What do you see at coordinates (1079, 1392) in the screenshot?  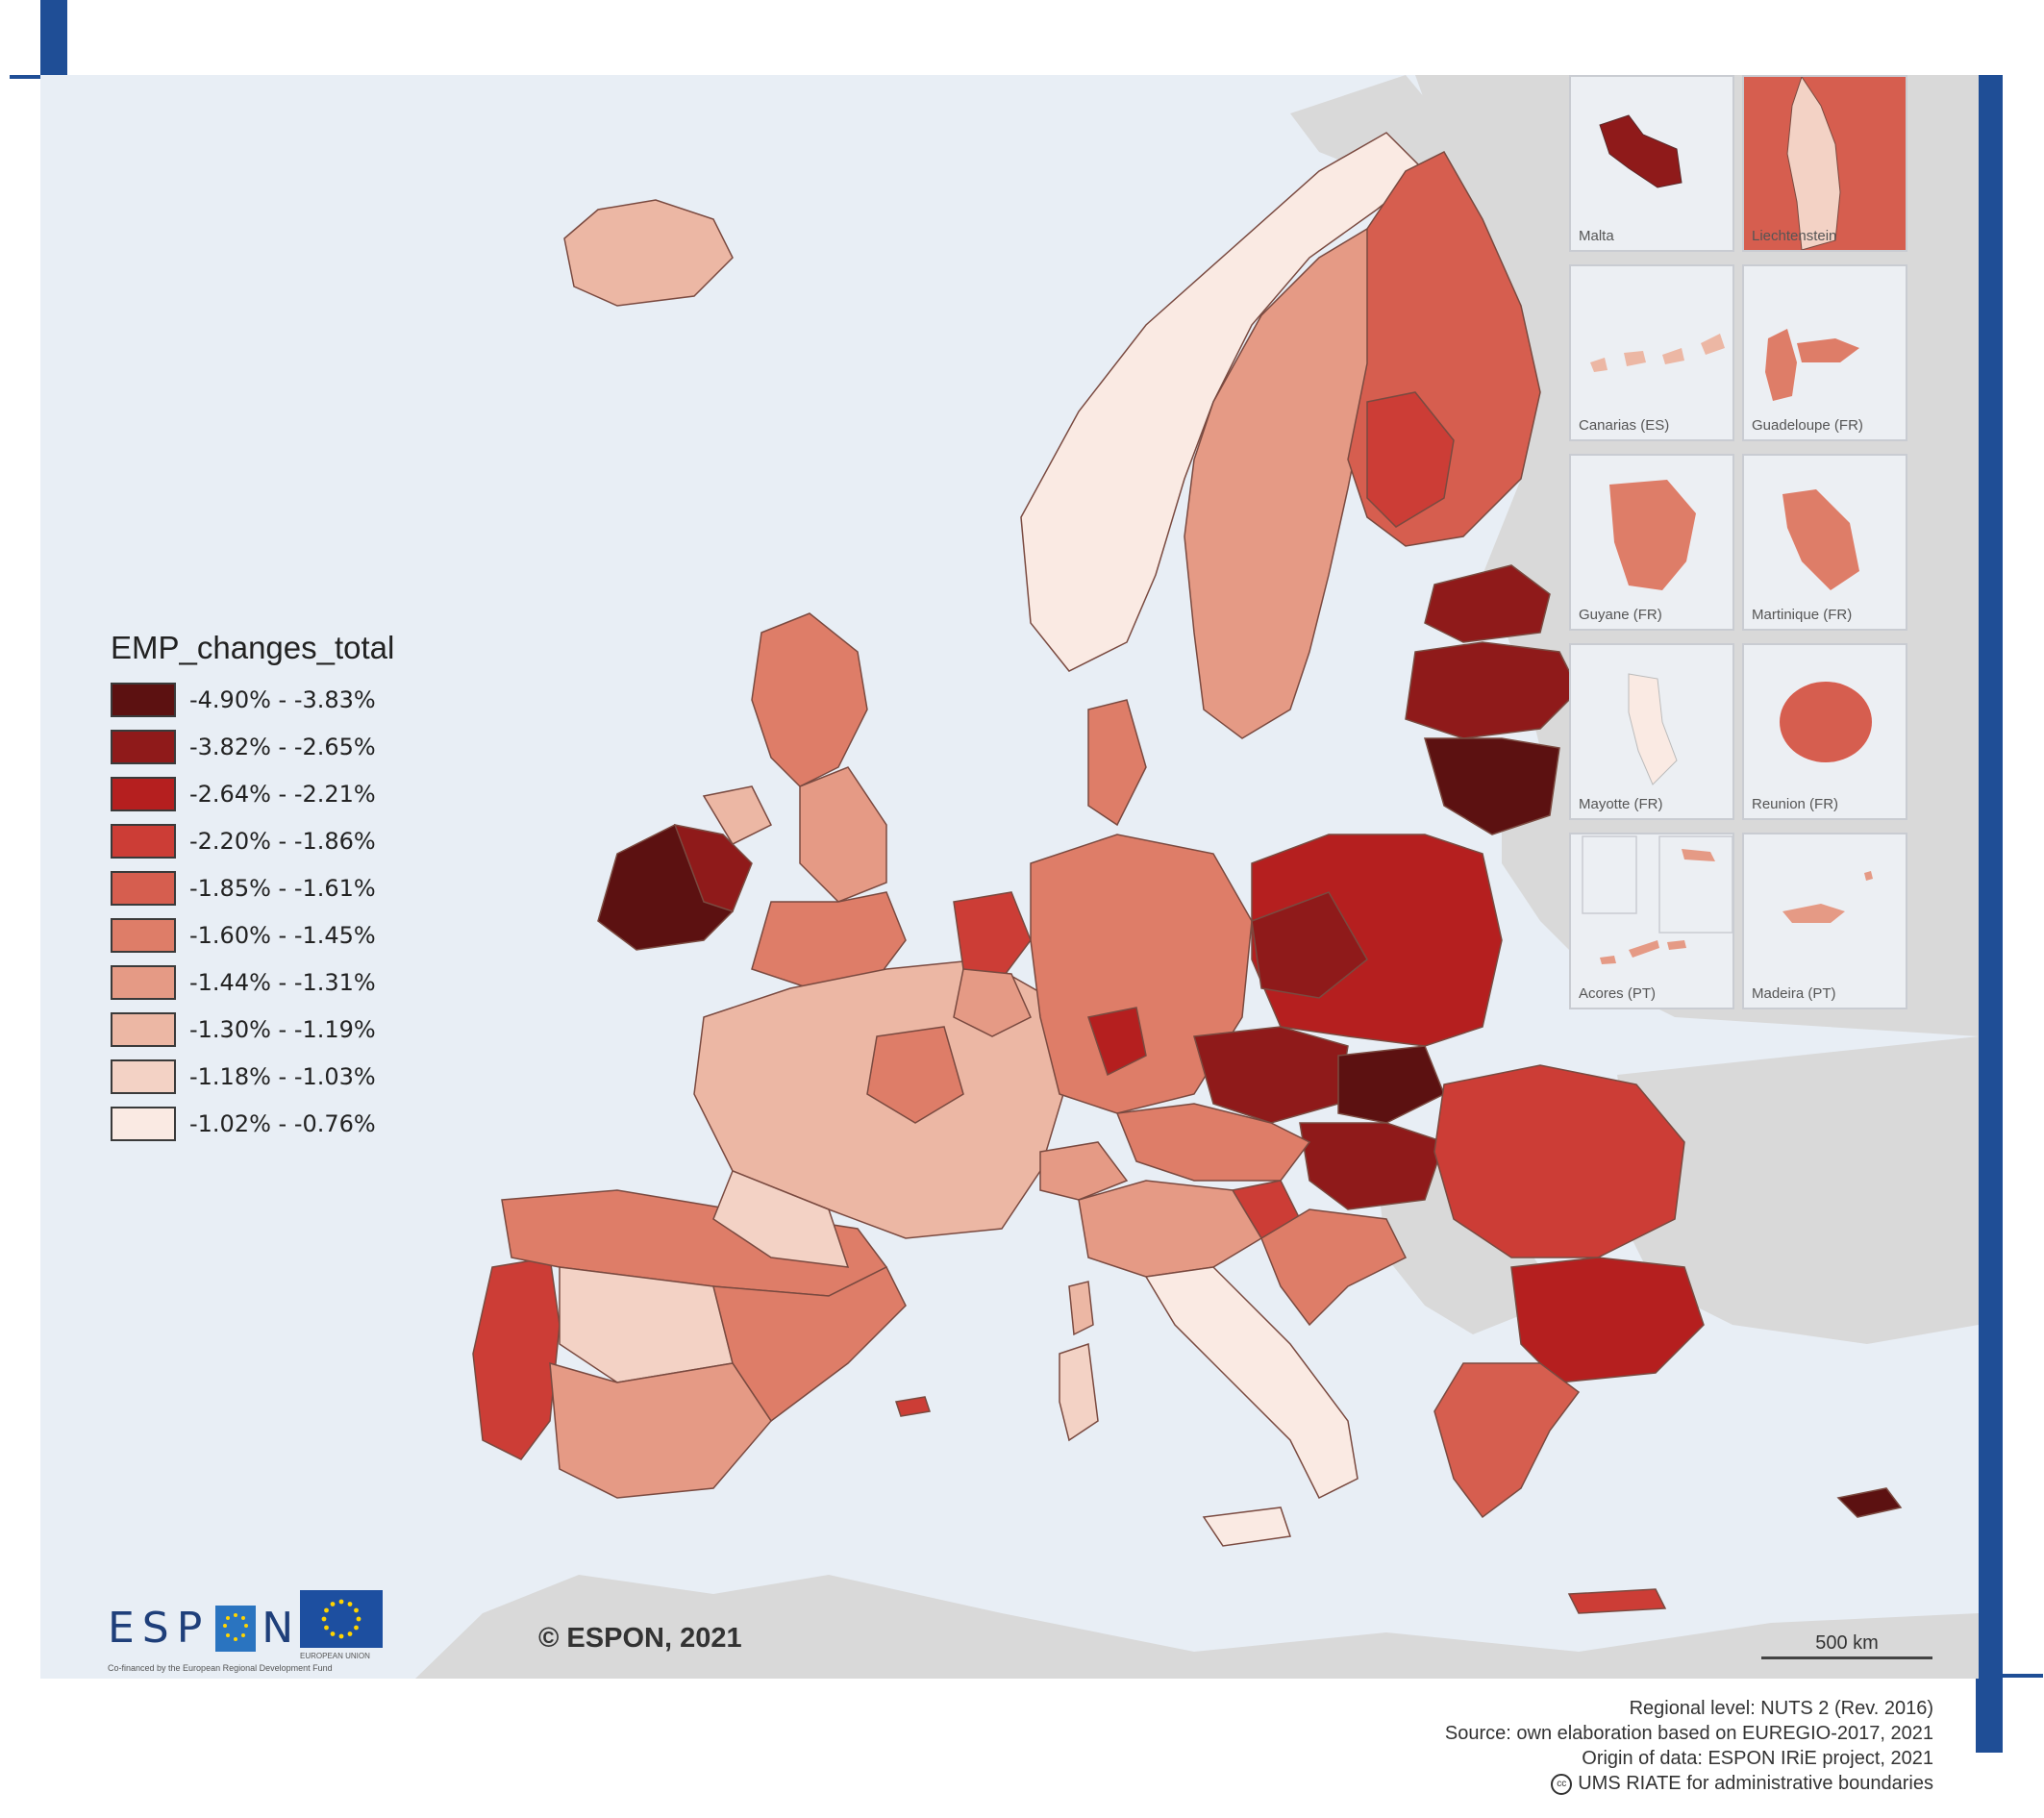 I see `region-sardinia` at bounding box center [1079, 1392].